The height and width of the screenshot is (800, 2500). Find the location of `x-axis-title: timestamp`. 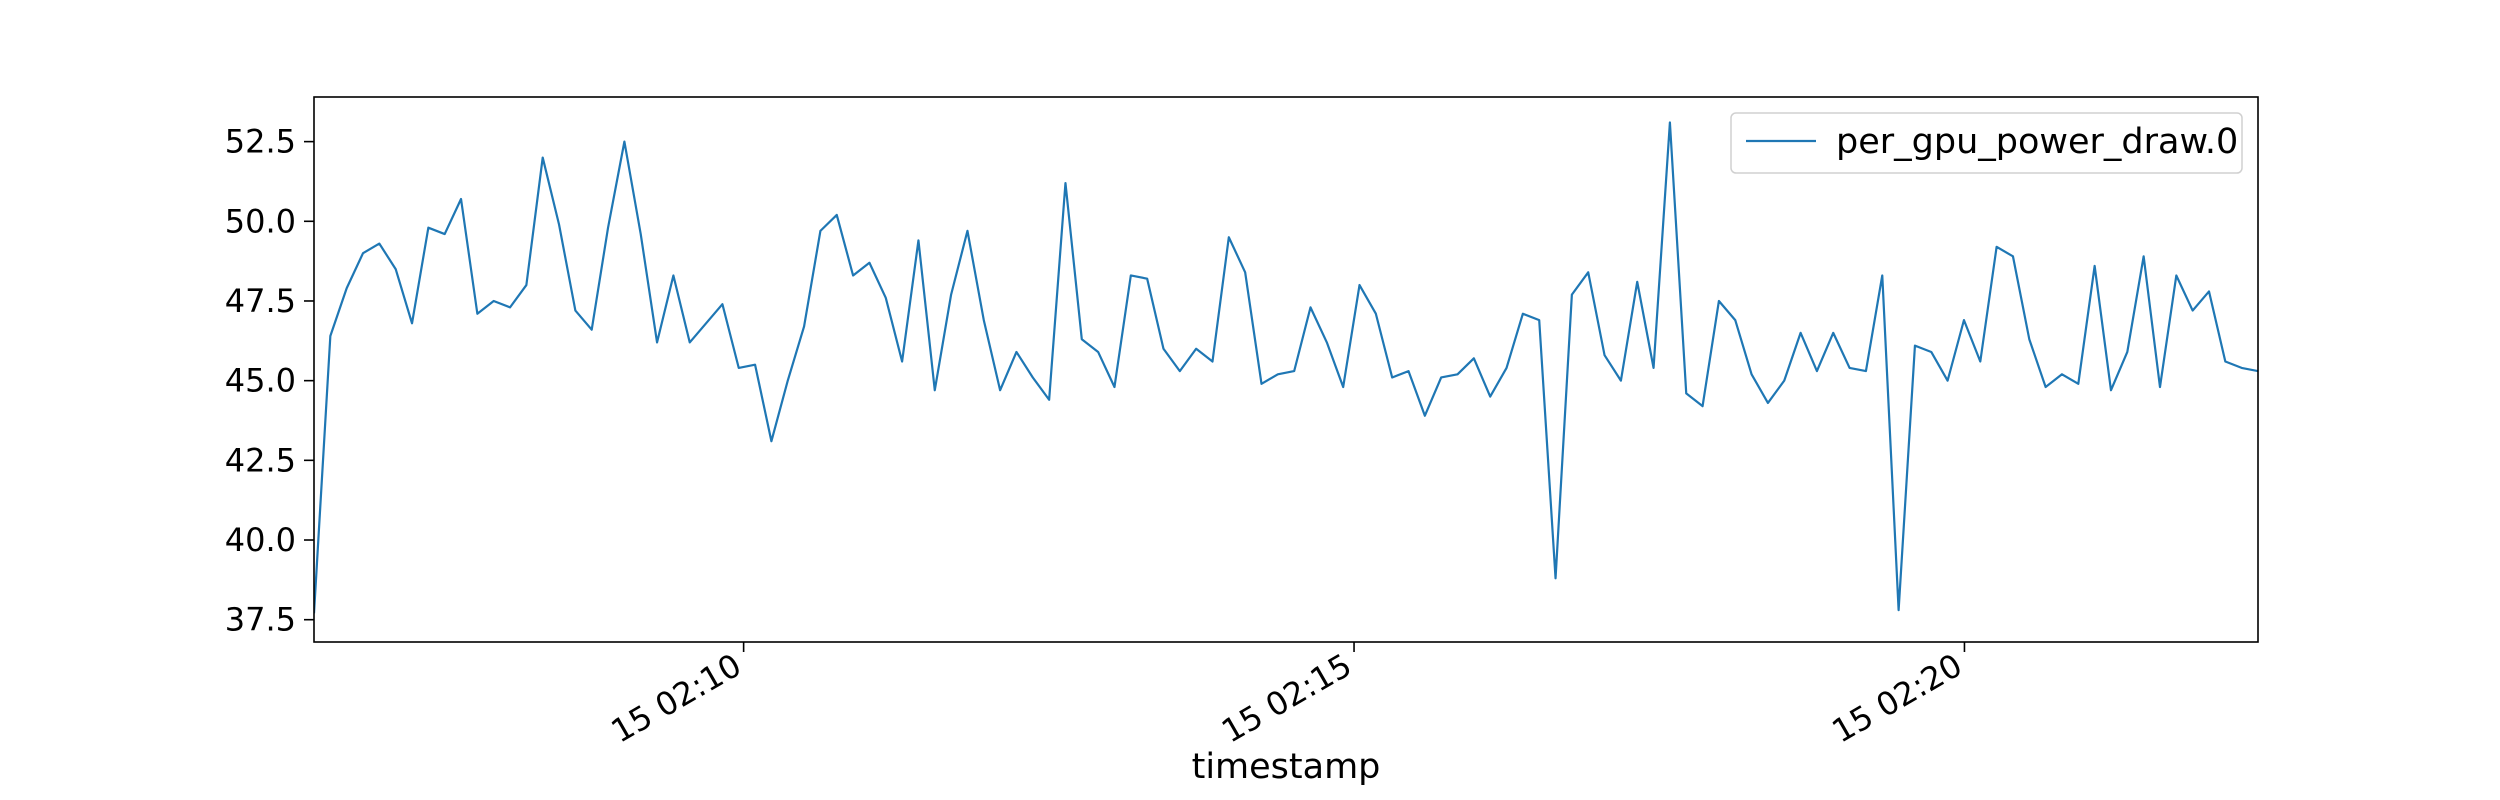

x-axis-title: timestamp is located at coordinates (1286, 767).